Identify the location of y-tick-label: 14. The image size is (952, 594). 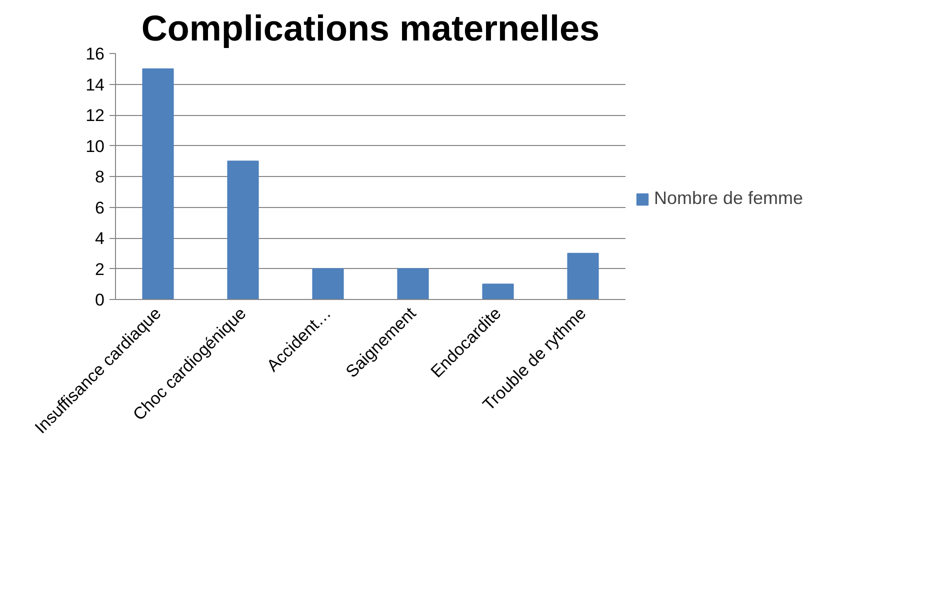
(95, 84).